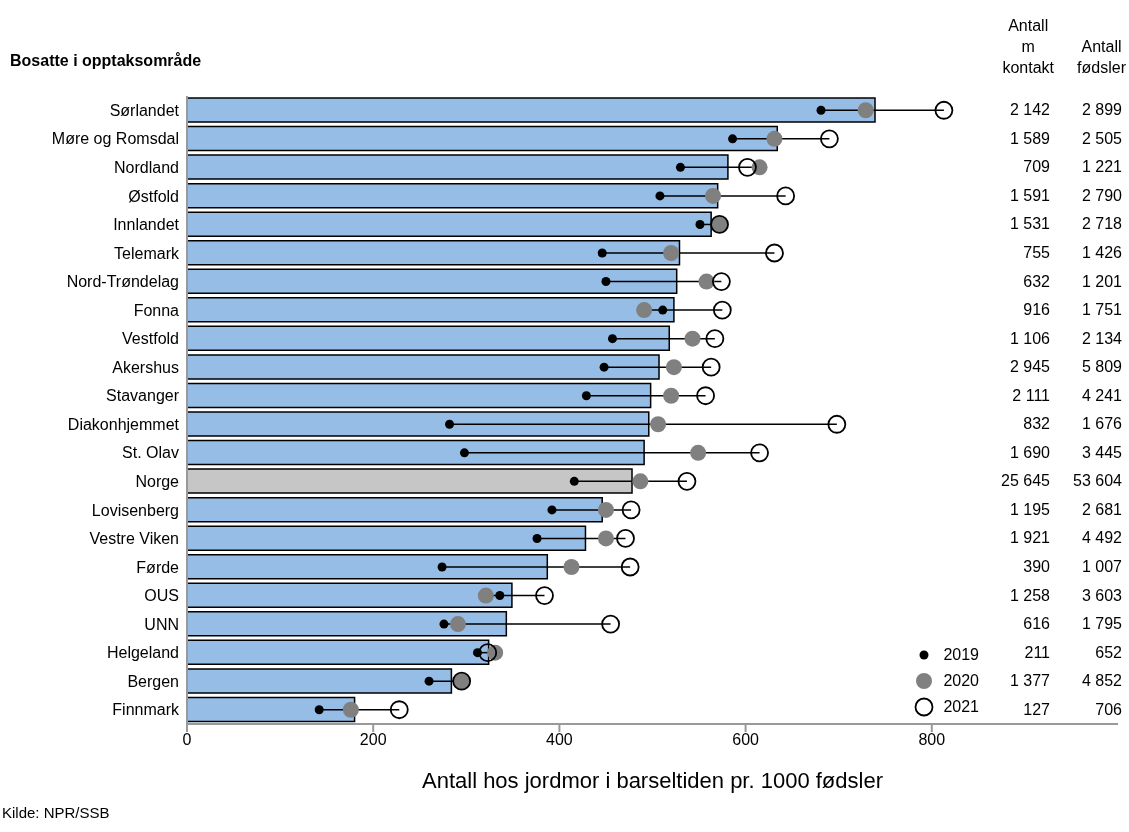 This screenshot has width=1129, height=832. Describe the element at coordinates (156, 310) in the screenshot. I see `y-tick-label: Fonna` at that location.